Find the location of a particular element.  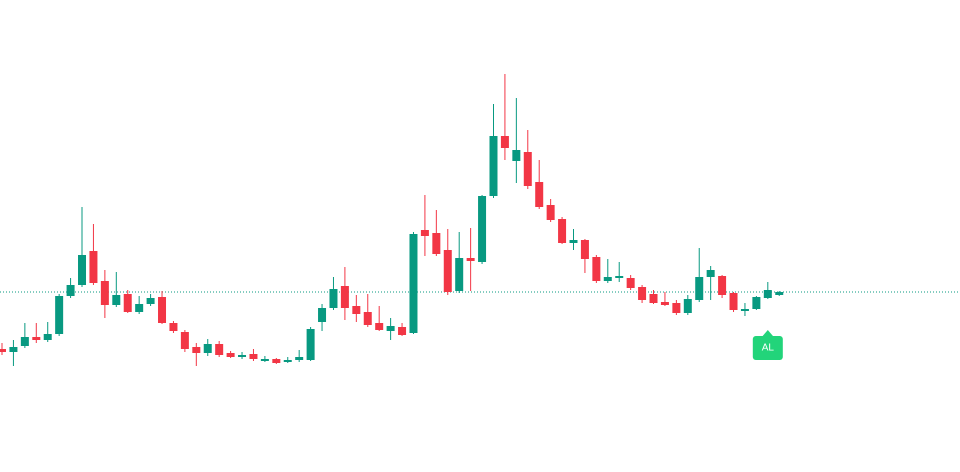

signal-label: AL is located at coordinates (768, 348).